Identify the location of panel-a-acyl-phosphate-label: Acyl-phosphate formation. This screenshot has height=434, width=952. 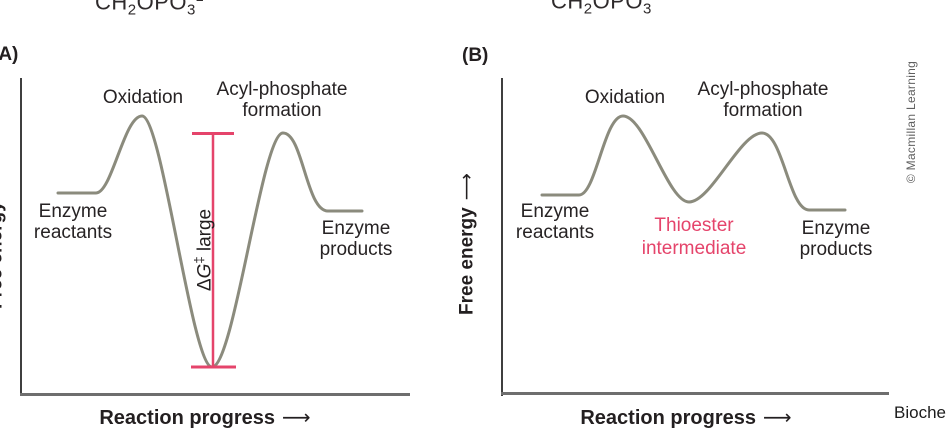
(282, 100).